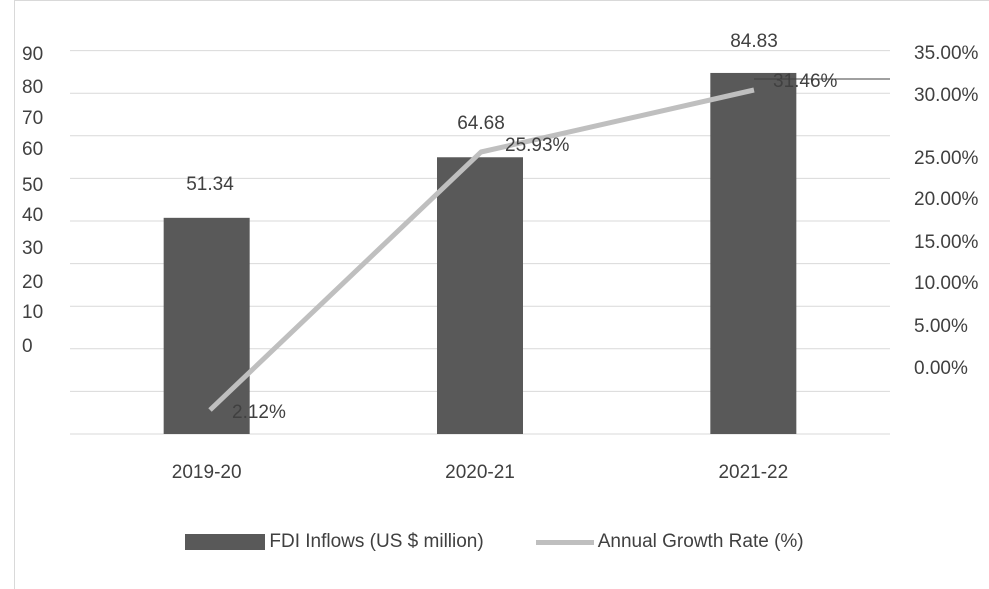 The image size is (989, 589). Describe the element at coordinates (376, 541) in the screenshot. I see `legend-label-fdi: FDI Inflows (US $ million)` at that location.